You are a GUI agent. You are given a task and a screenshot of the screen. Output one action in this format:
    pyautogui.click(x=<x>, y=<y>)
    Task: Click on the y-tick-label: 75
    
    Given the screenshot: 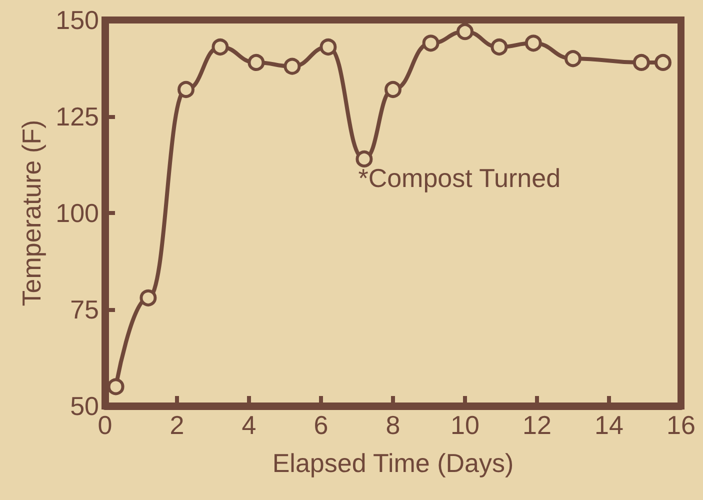 What is the action you would take?
    pyautogui.click(x=84, y=309)
    